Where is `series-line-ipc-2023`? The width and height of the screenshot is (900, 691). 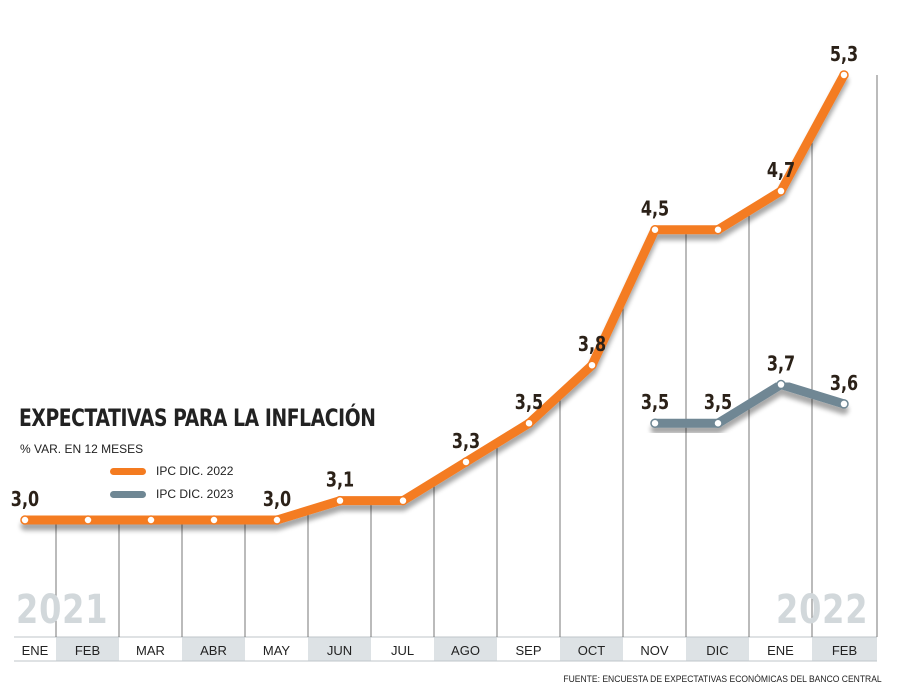
series-line-ipc-2023 is located at coordinates (749, 404).